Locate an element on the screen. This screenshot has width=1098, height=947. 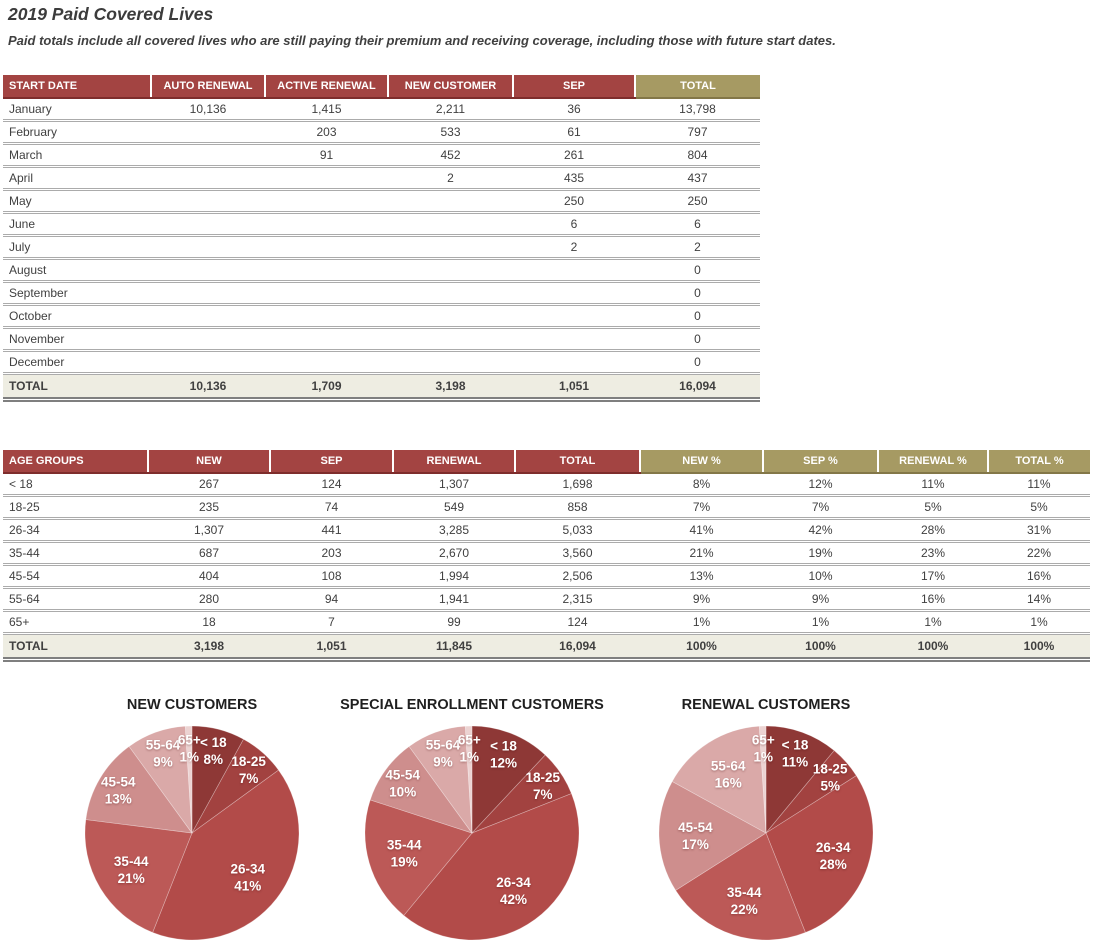
column-header: SEP % is located at coordinates (820, 462).